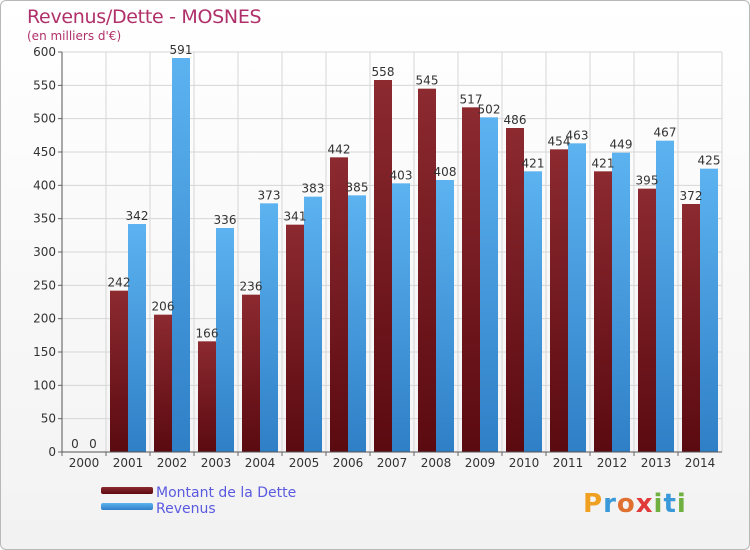 The image size is (750, 550). What do you see at coordinates (656, 463) in the screenshot?
I see `x-tick-label: 2013` at bounding box center [656, 463].